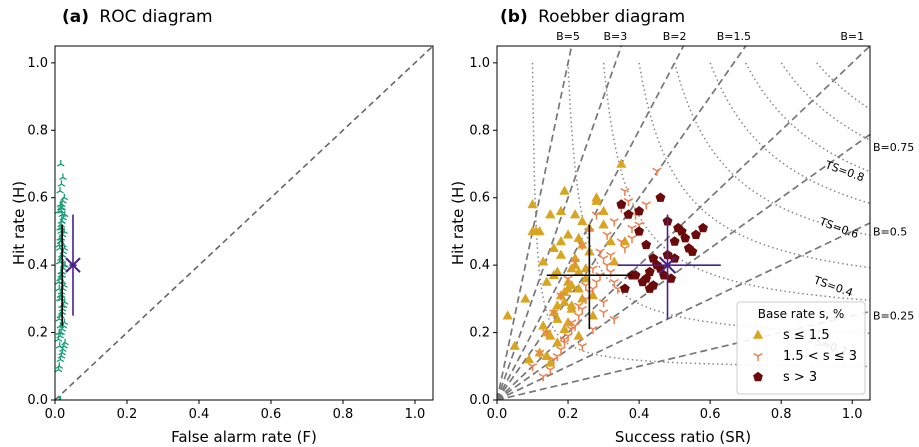 Image resolution: width=919 pixels, height=447 pixels. What do you see at coordinates (568, 414) in the screenshot?
I see `roebber-xtick-label: 0.2` at bounding box center [568, 414].